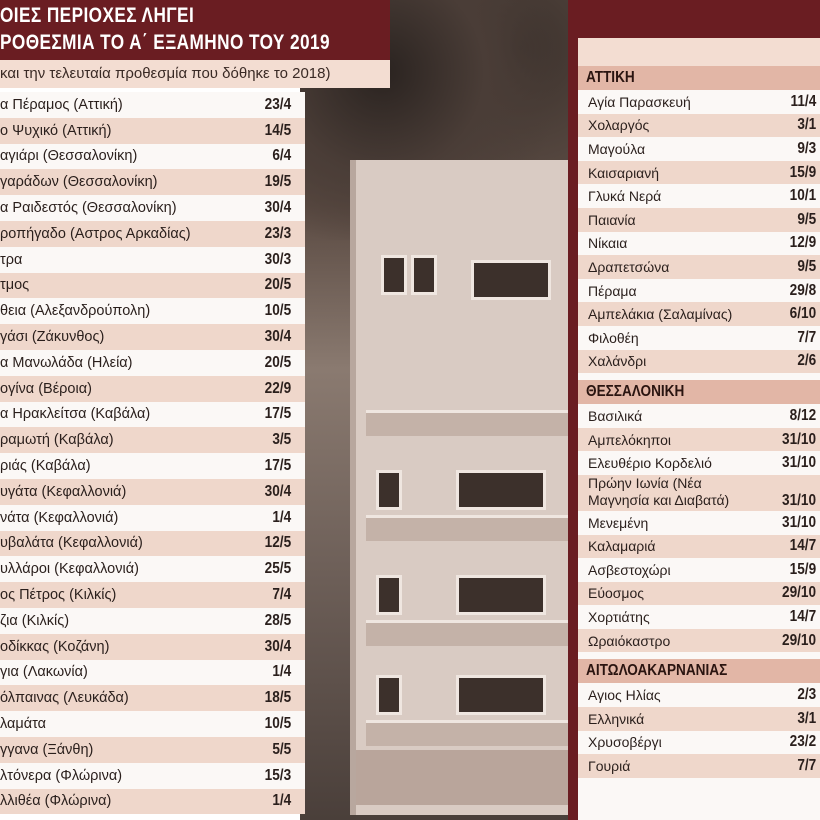 The width and height of the screenshot is (820, 820). I want to click on deadline-date: 9/5, so click(806, 266).